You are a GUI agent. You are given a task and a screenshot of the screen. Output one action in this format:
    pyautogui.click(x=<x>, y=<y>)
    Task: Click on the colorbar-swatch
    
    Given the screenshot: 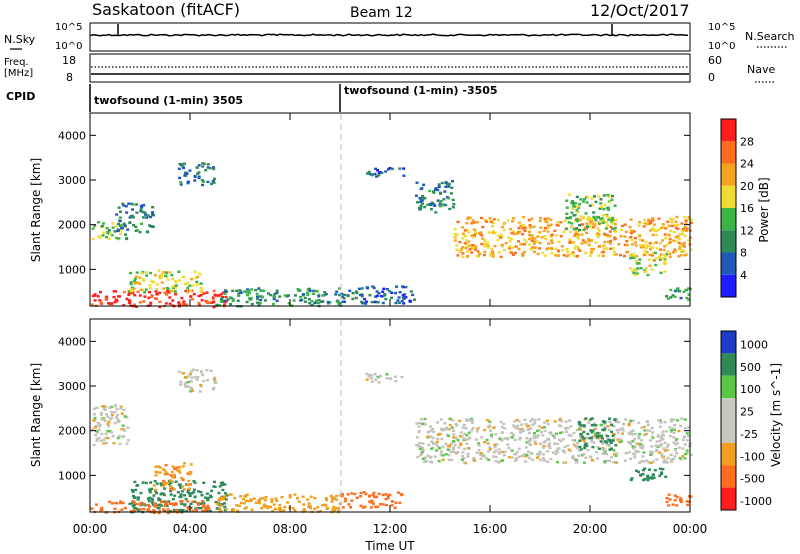 What is the action you would take?
    pyautogui.click(x=728, y=285)
    